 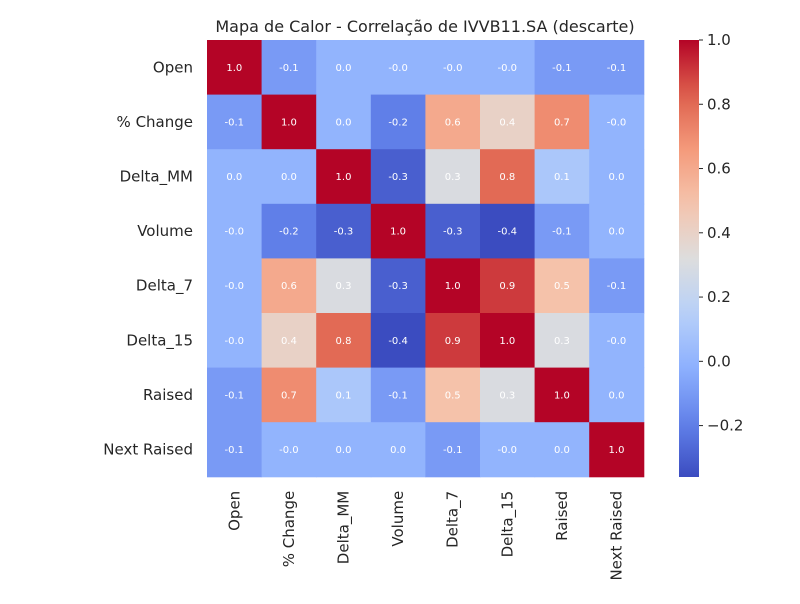 I want to click on cell-value-label: 0.1, so click(x=344, y=395).